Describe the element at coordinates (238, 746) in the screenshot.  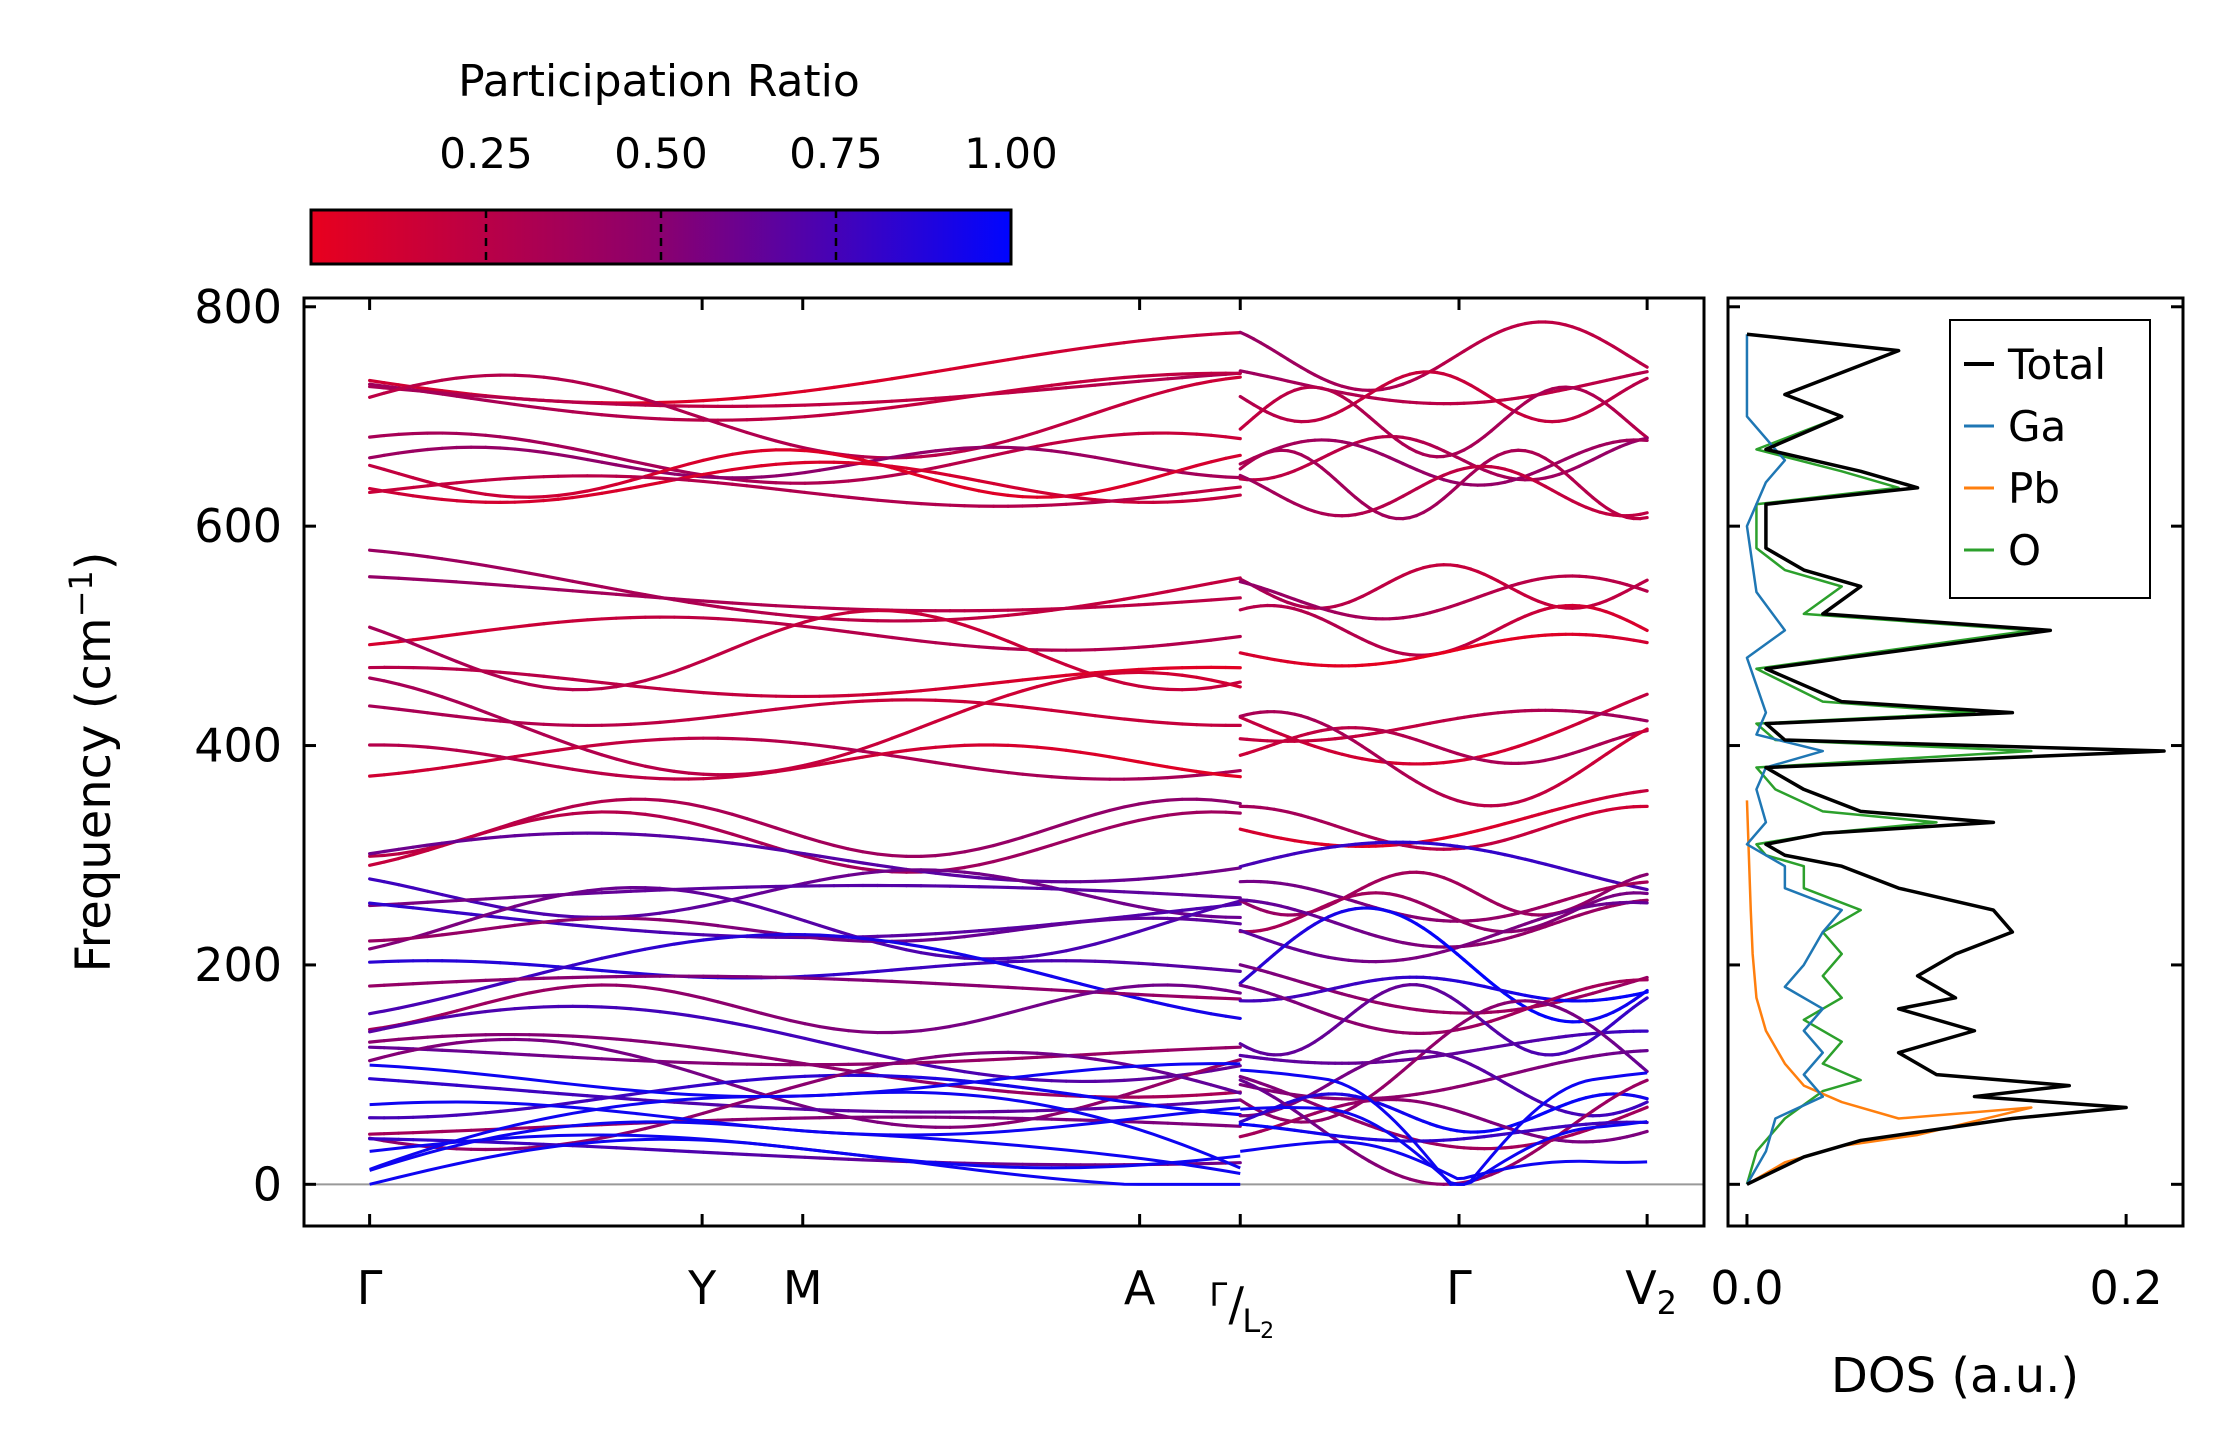
I see `y-tick-label: 400` at that location.